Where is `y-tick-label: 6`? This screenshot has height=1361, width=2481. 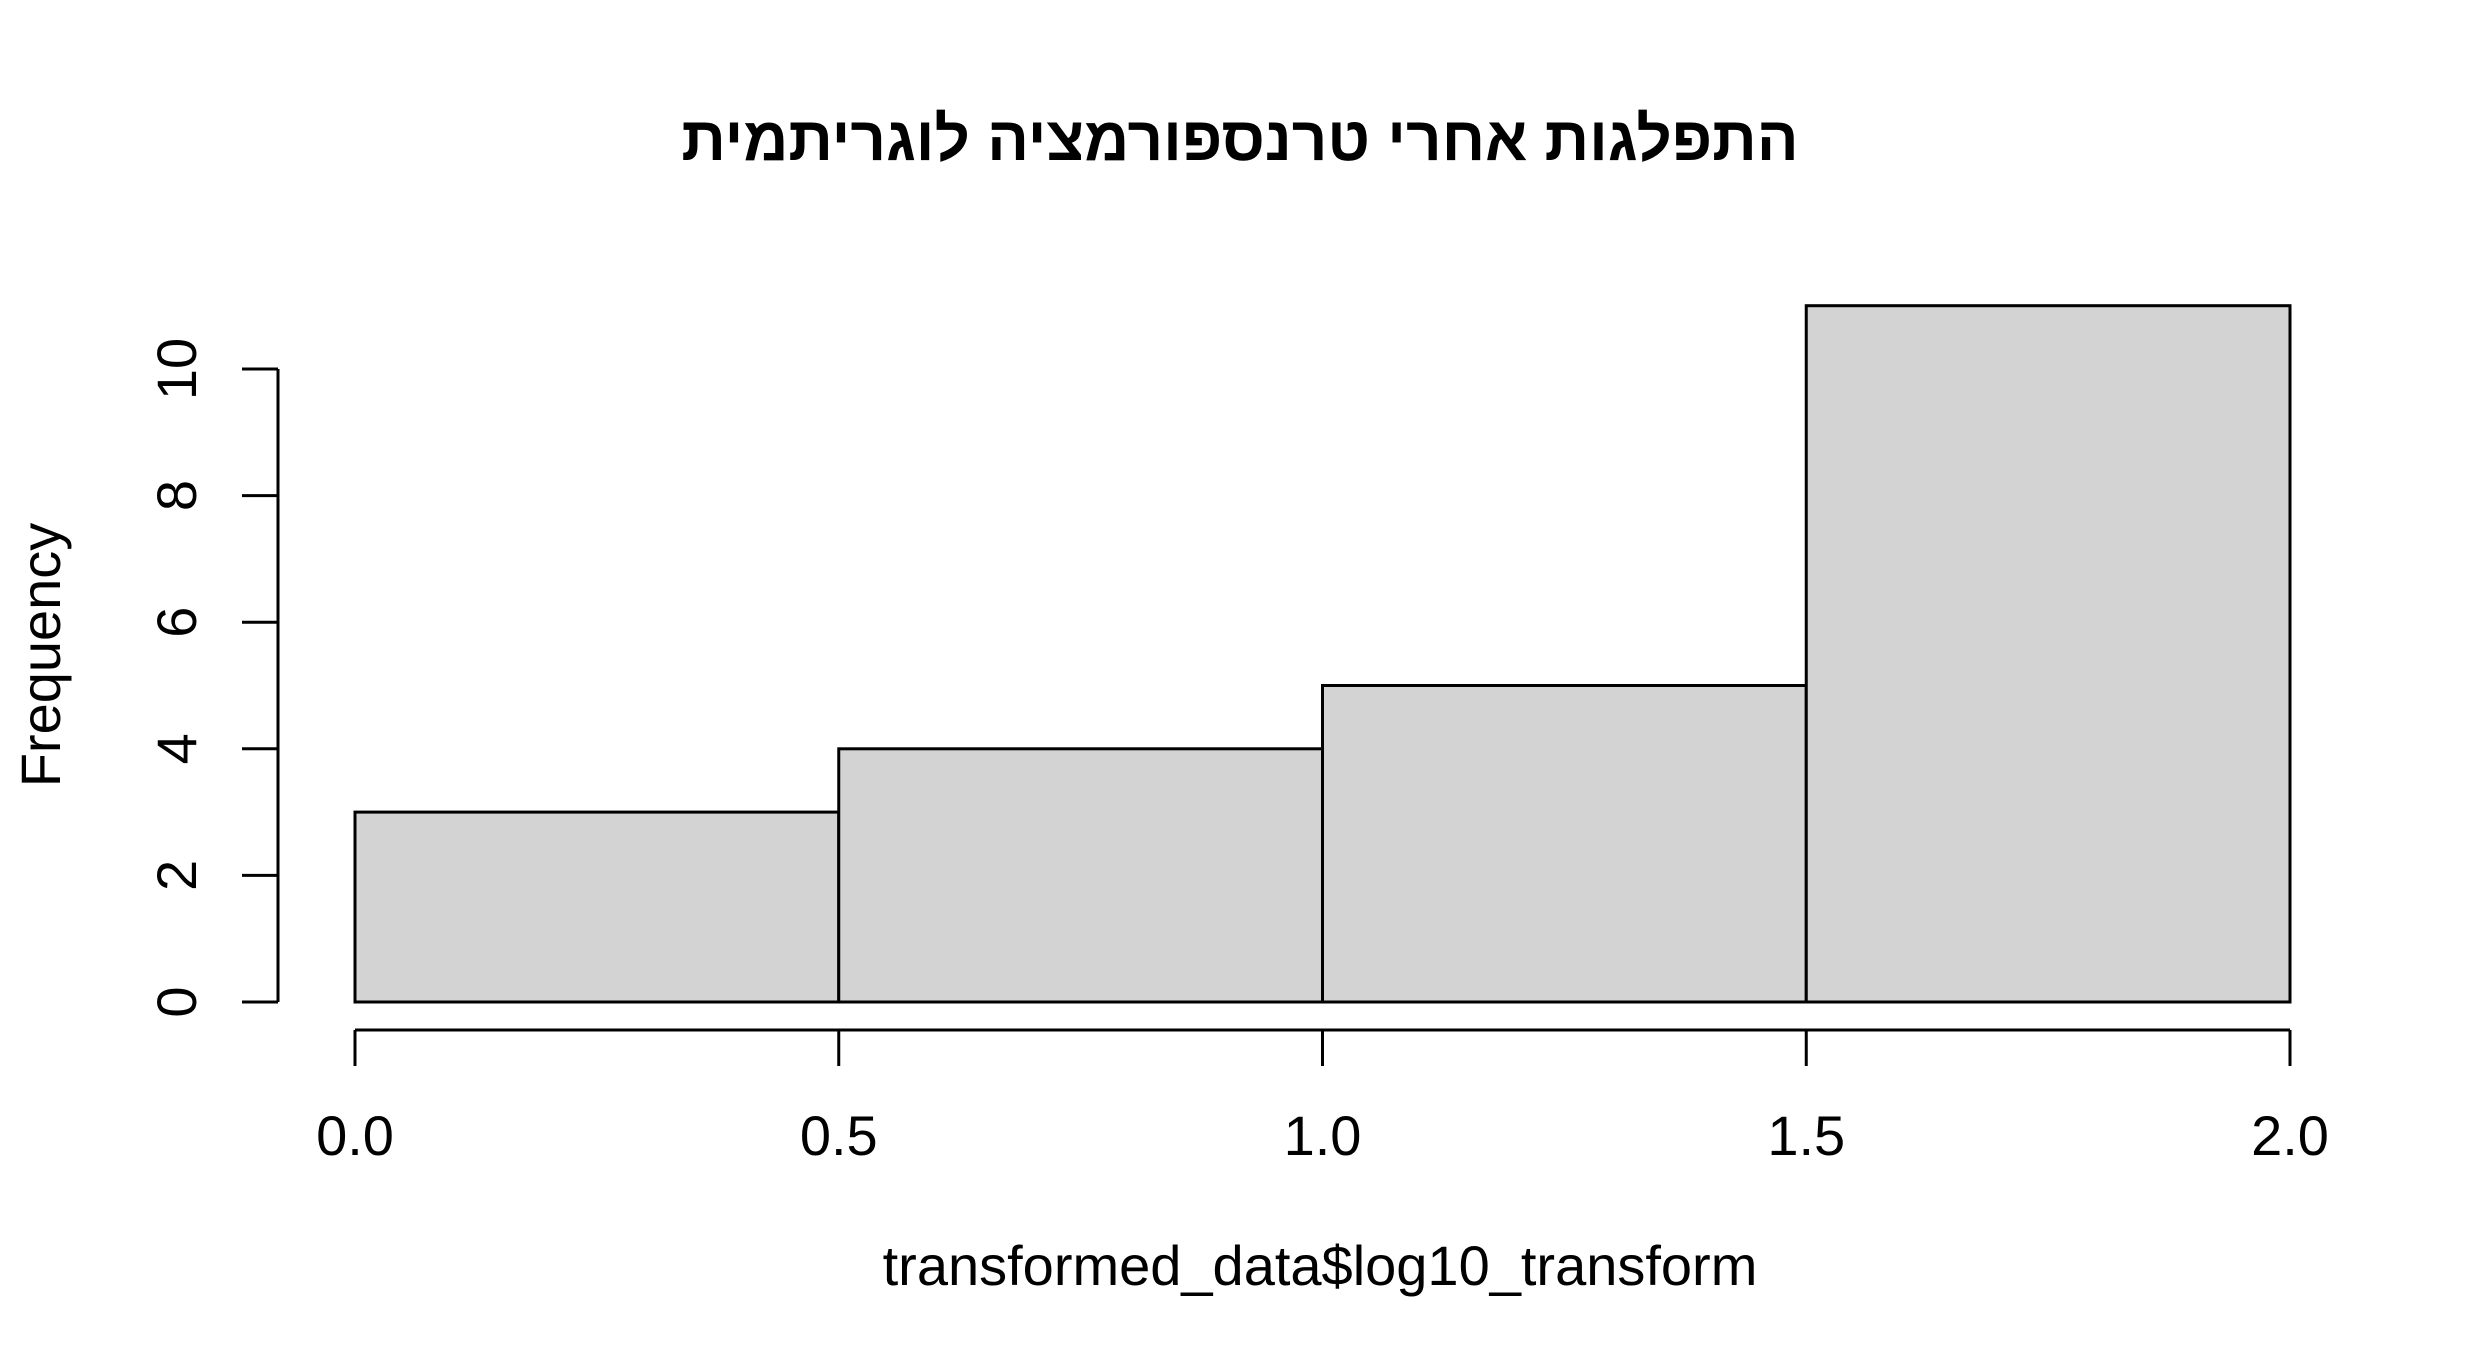 y-tick-label: 6 is located at coordinates (176, 622).